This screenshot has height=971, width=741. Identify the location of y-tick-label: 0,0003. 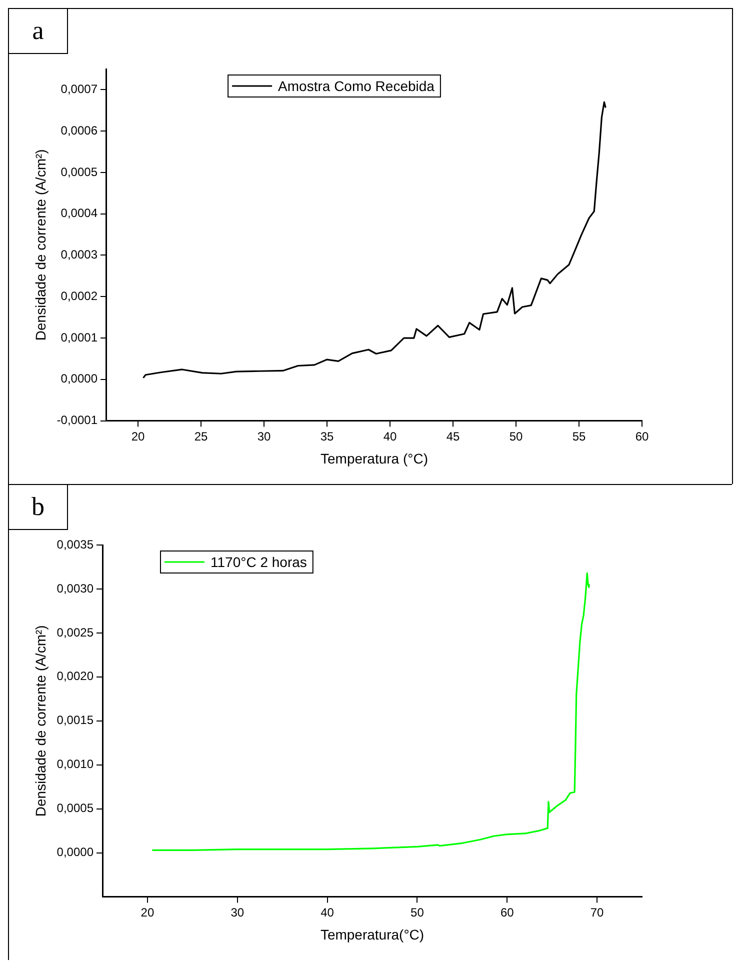
(79, 255).